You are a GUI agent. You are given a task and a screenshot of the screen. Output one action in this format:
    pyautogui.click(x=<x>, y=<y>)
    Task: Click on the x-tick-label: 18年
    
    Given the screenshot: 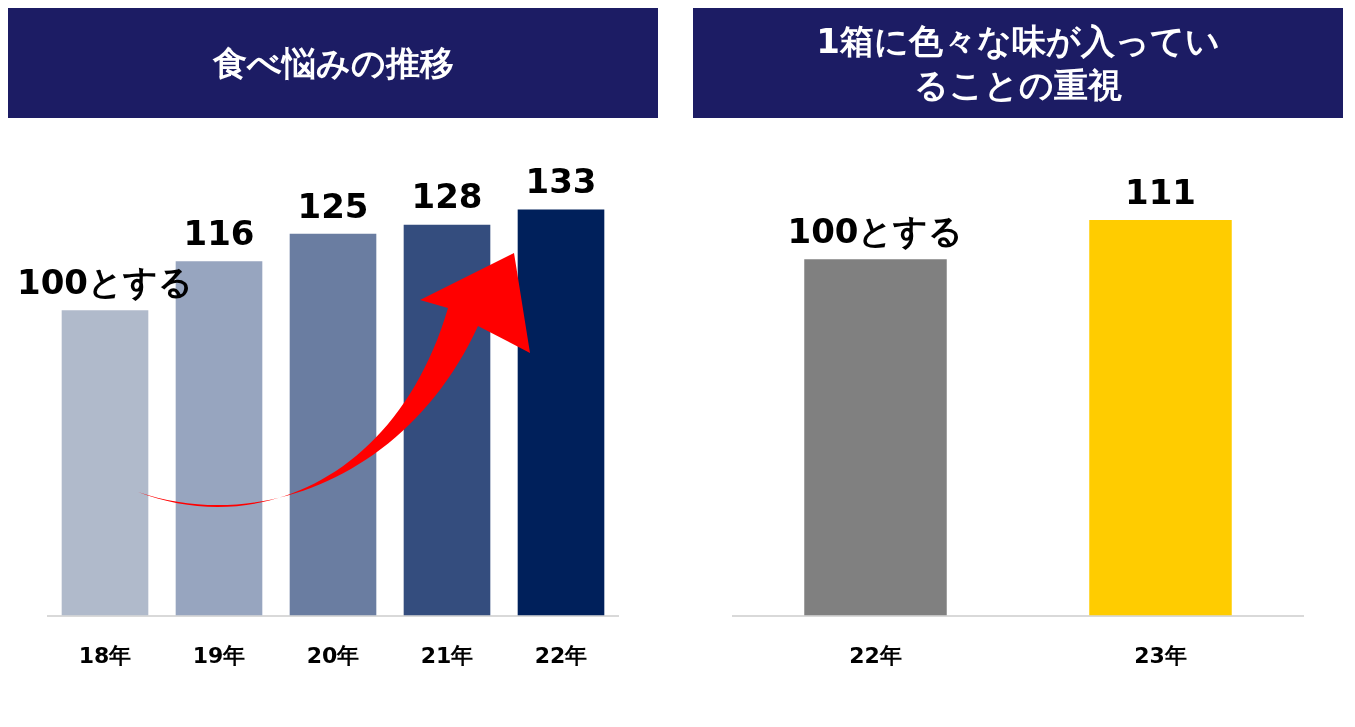 What is the action you would take?
    pyautogui.click(x=105, y=655)
    